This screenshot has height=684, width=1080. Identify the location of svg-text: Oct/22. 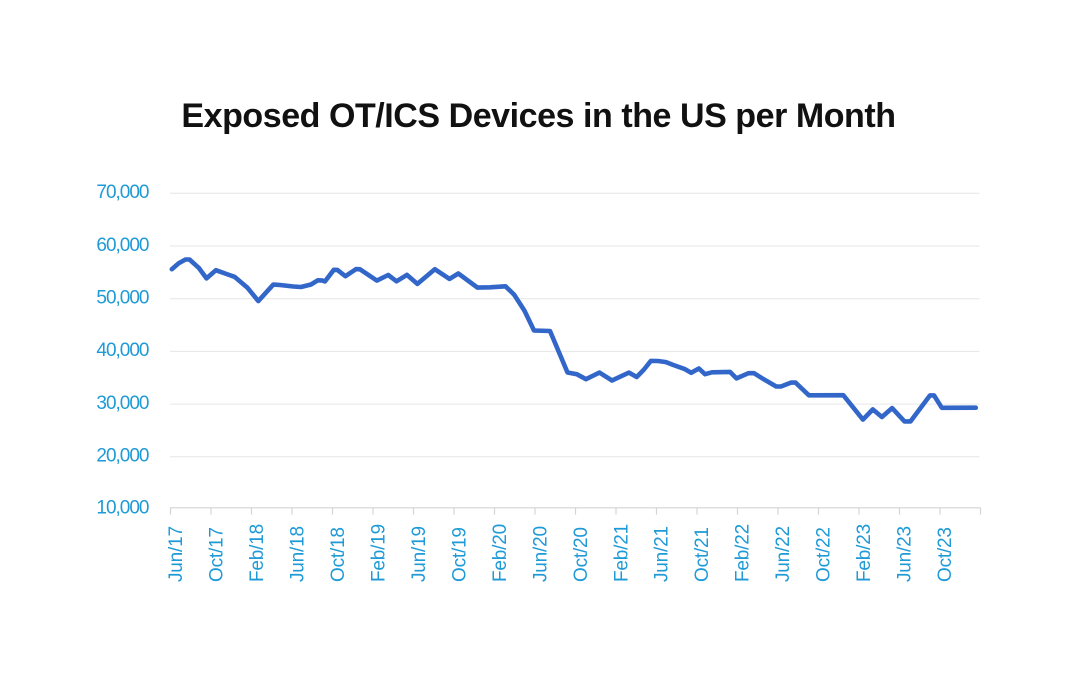
(824, 554).